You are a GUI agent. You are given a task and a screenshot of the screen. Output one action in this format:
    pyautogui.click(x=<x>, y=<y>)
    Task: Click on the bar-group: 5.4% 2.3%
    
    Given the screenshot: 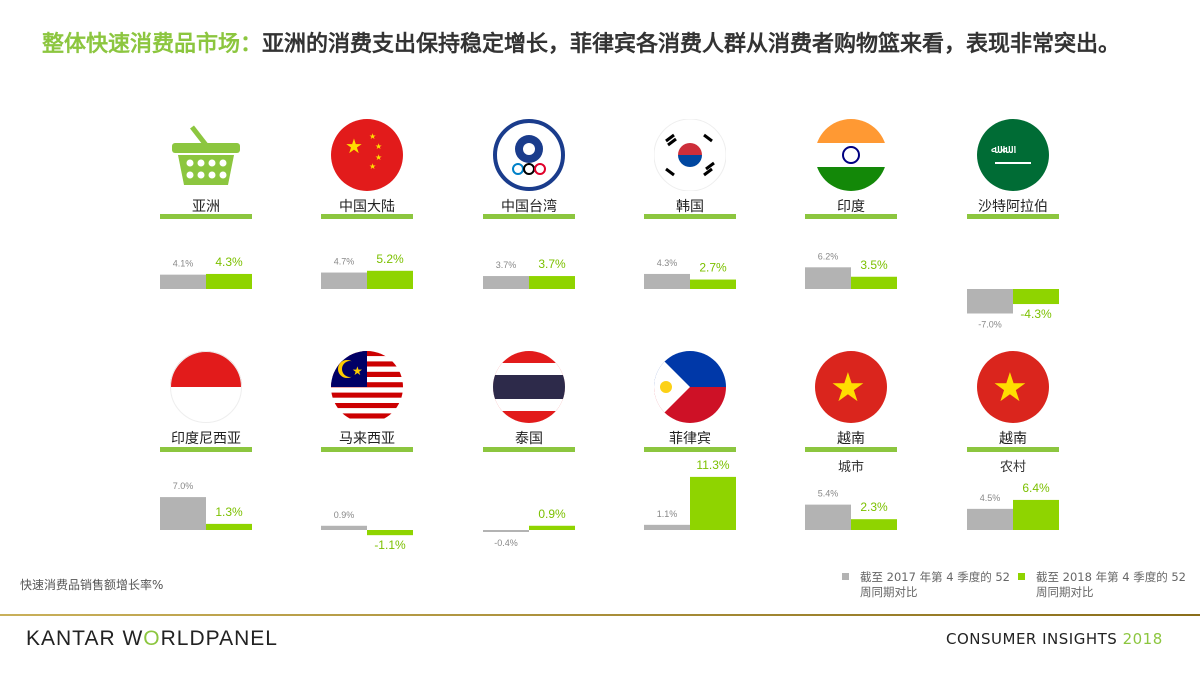 What is the action you would take?
    pyautogui.click(x=851, y=509)
    